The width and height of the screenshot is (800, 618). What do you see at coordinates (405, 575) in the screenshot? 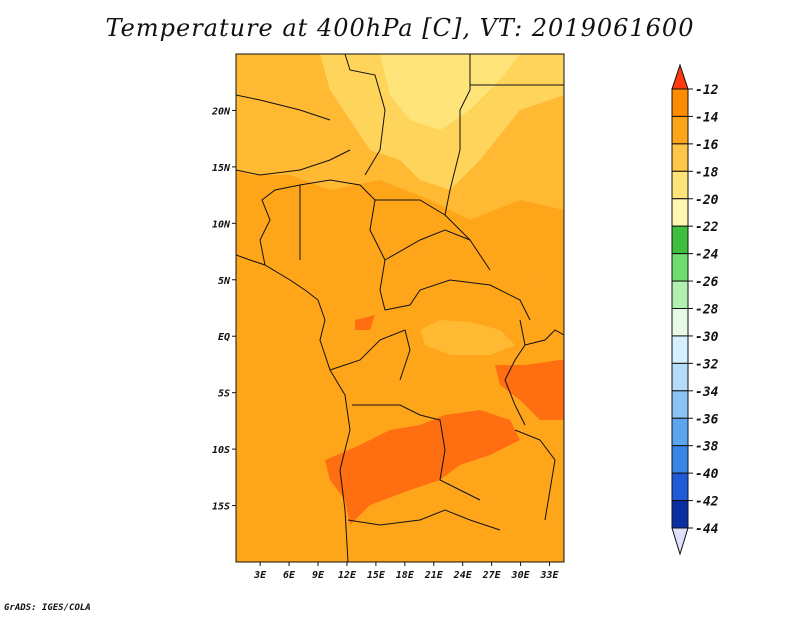
I see `x-tick-label: 18E` at bounding box center [405, 575].